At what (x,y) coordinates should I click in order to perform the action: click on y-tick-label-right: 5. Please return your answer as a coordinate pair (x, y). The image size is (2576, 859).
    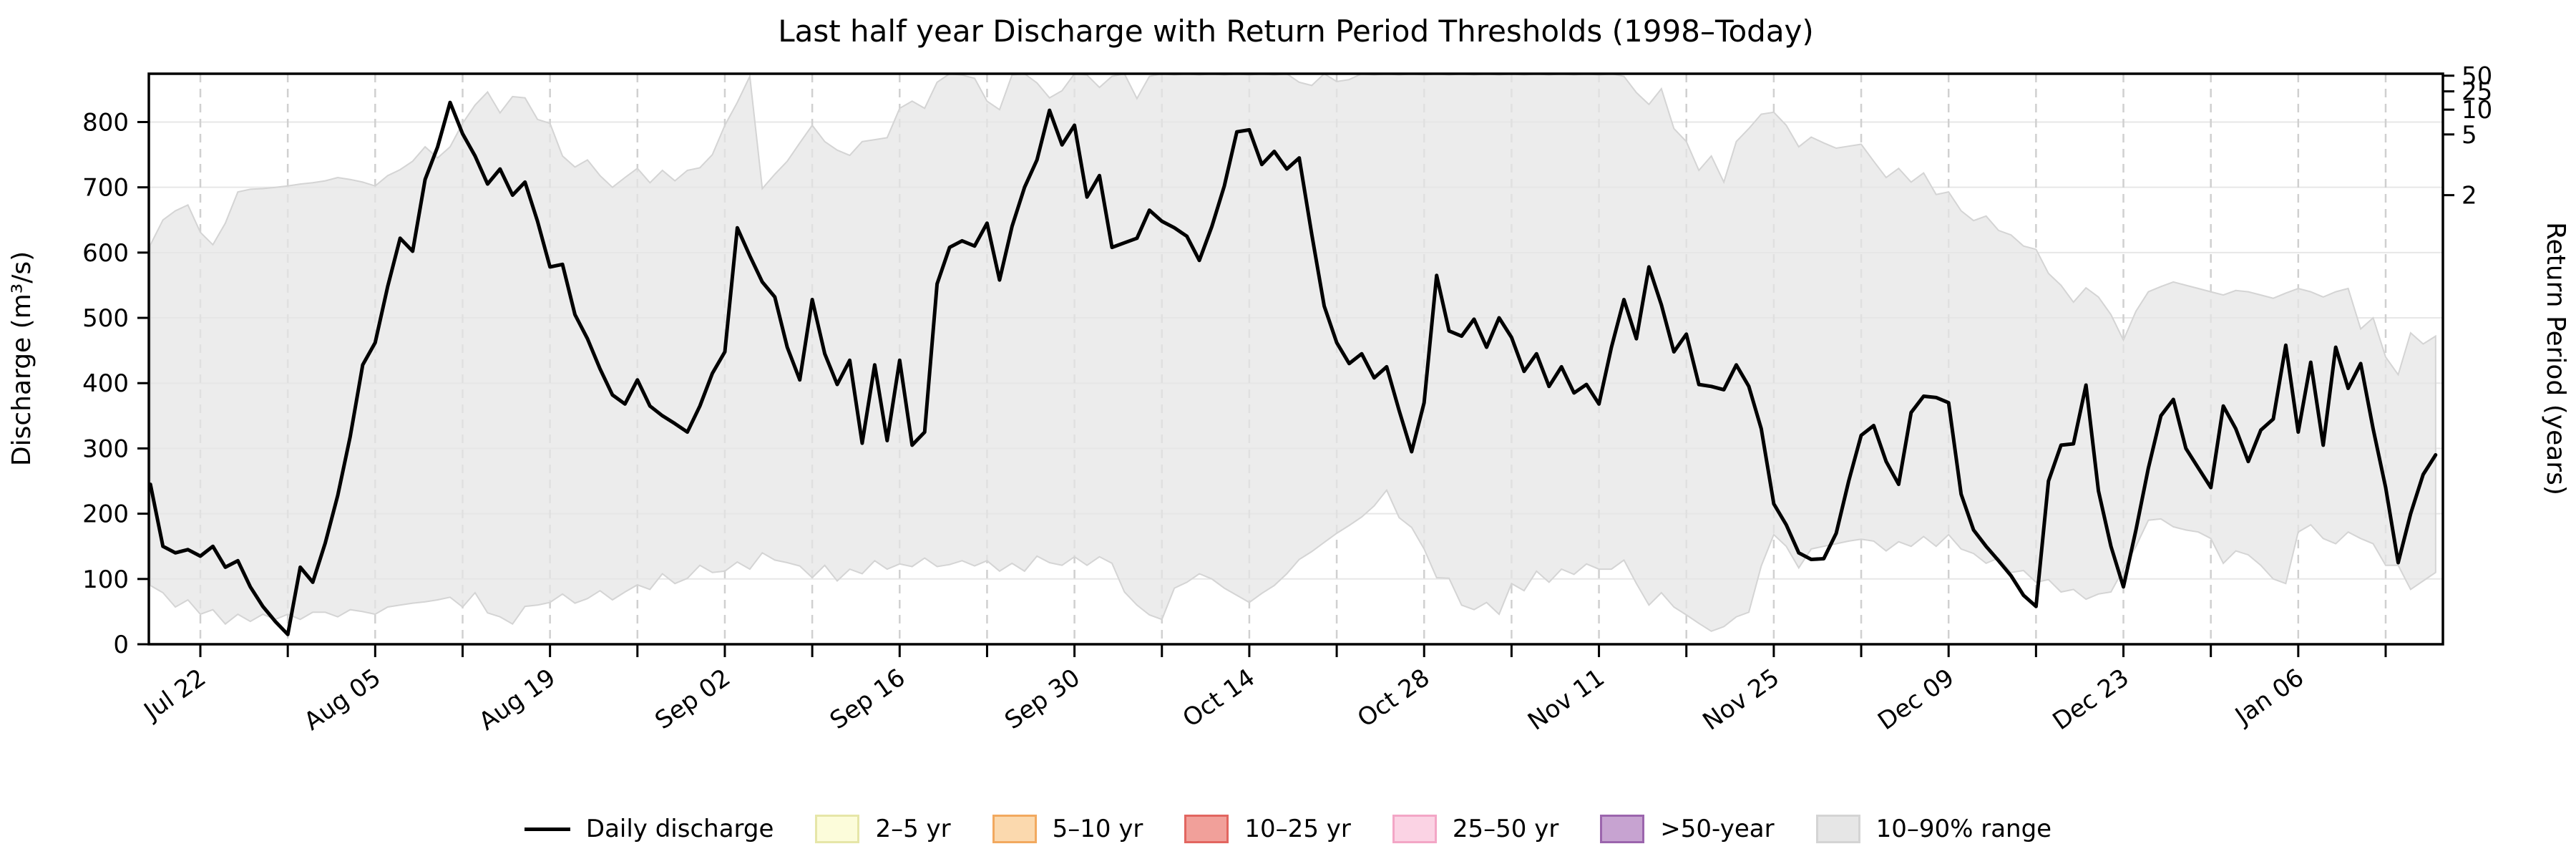
    Looking at the image, I should click on (2469, 135).